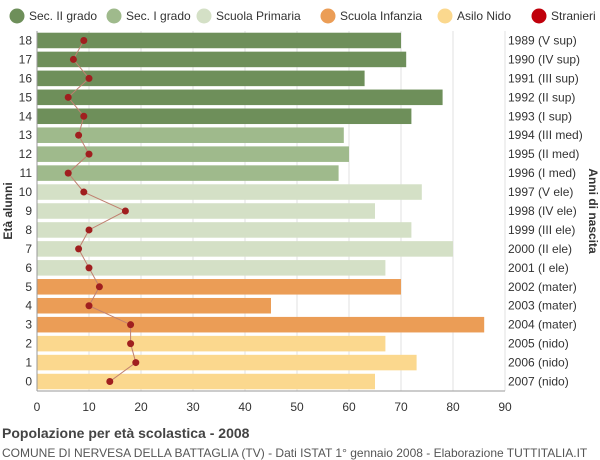  I want to click on x-tick-label: 30, so click(193, 407).